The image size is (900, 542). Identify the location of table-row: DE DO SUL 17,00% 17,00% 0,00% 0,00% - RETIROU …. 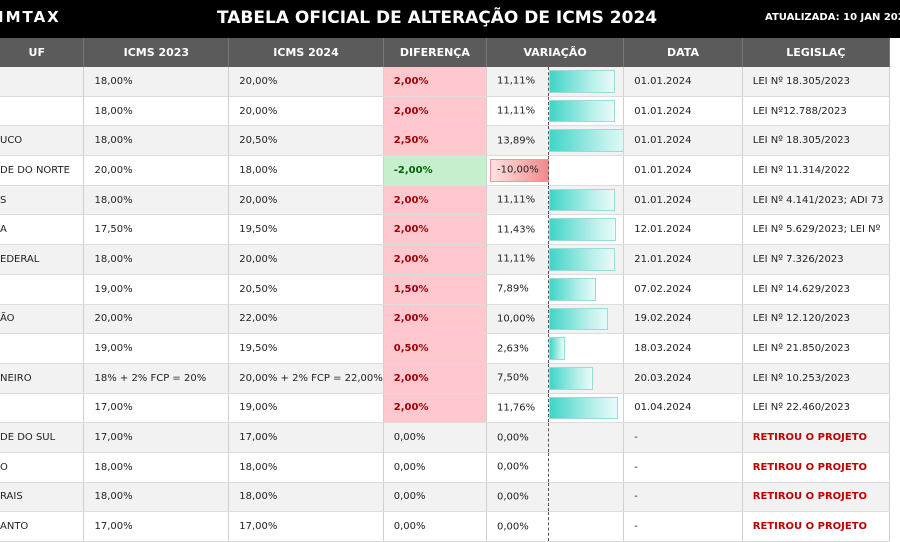
(445, 437).